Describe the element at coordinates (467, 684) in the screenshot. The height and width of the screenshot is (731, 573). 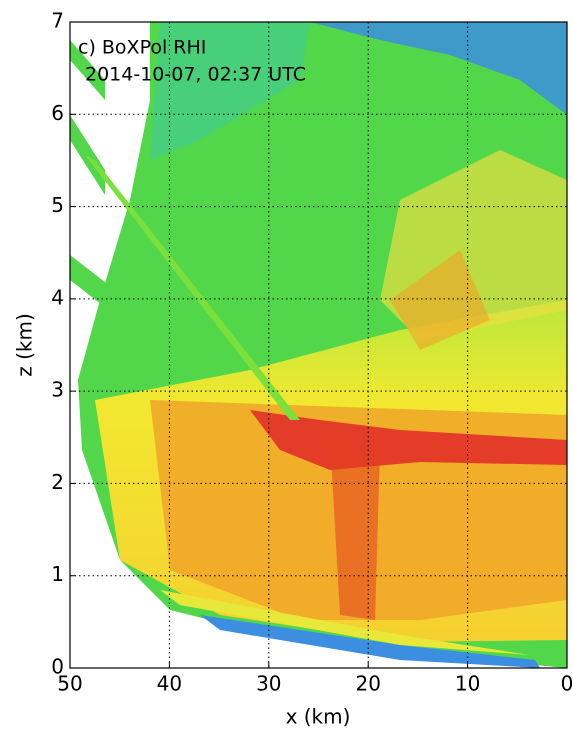
I see `x-tick-label: 10` at that location.